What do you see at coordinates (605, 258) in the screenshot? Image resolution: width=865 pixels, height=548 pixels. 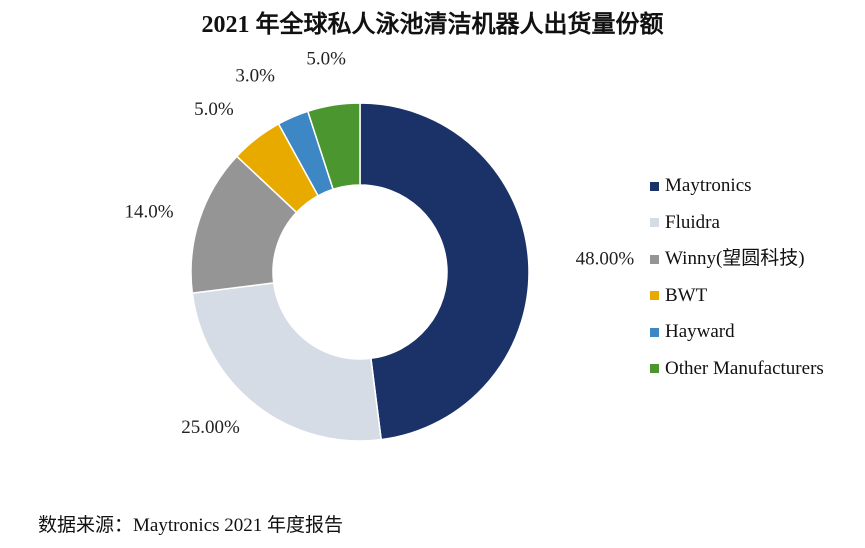 I see `data-label-0: 48.00%` at bounding box center [605, 258].